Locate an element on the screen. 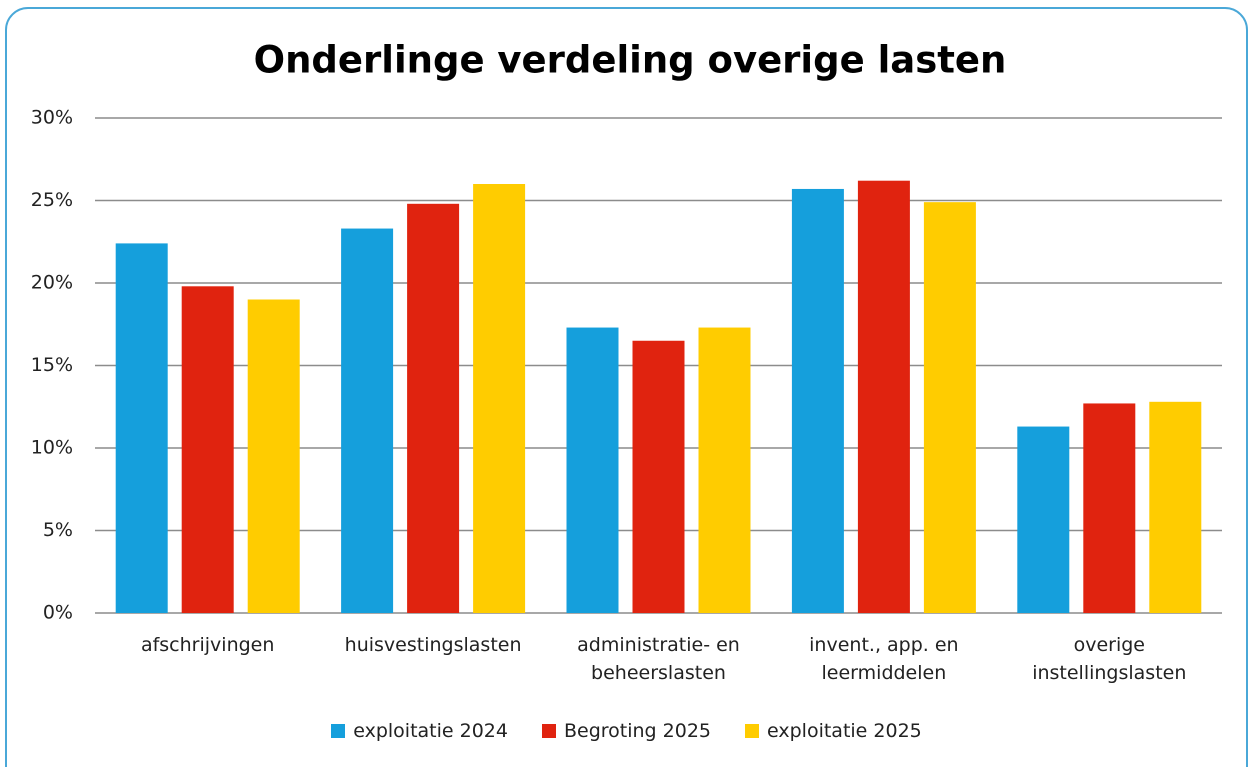 This screenshot has width=1253, height=767. legend-item: exploitatie 2025 is located at coordinates (833, 731).